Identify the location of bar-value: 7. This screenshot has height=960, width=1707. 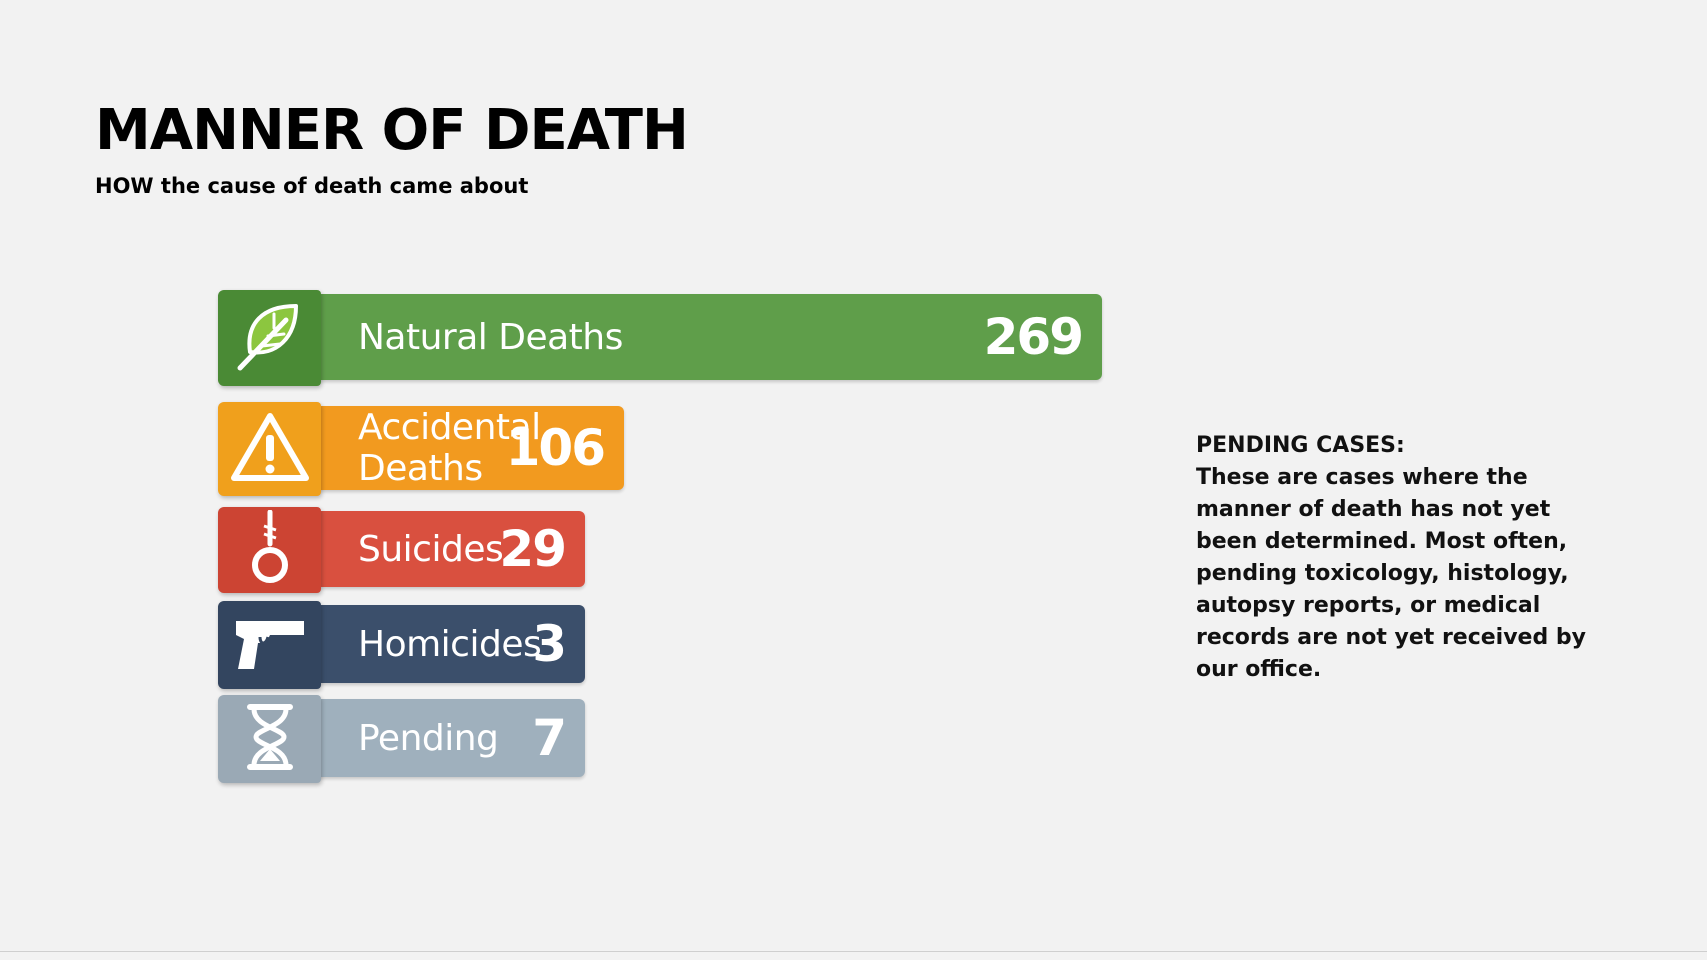
(549, 738).